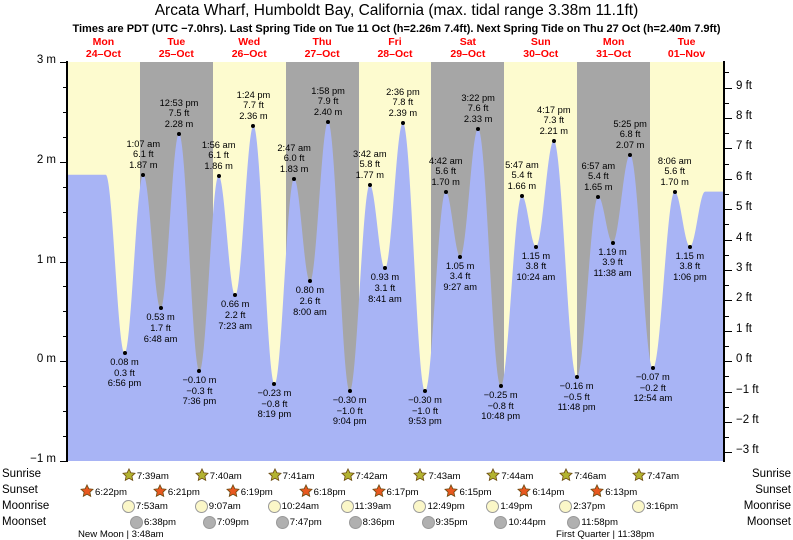 The width and height of the screenshot is (793, 540). I want to click on tide-label-line-0: 0.93 m, so click(385, 277).